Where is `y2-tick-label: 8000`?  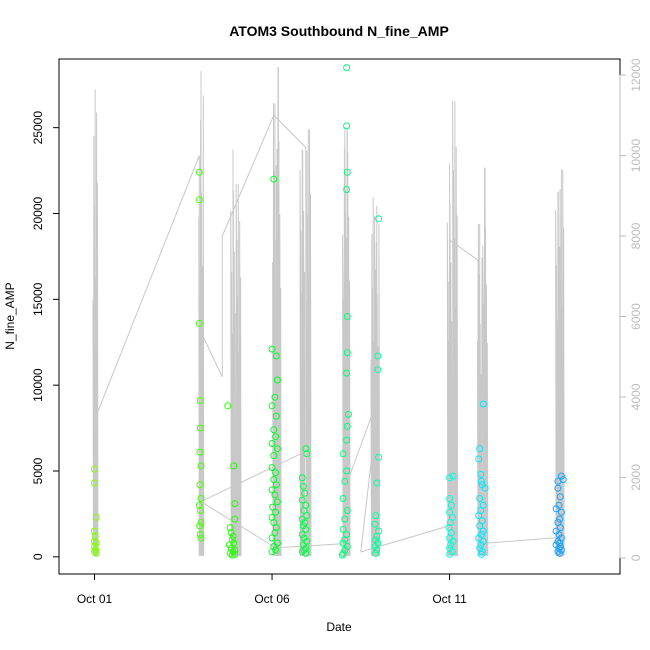 y2-tick-label: 8000 is located at coordinates (636, 235).